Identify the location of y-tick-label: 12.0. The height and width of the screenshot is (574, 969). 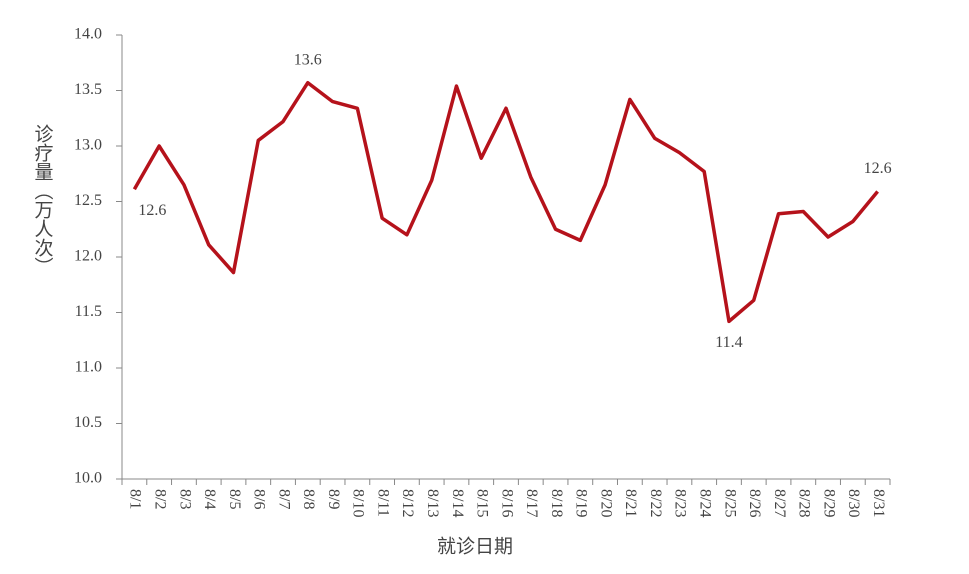
(88, 256).